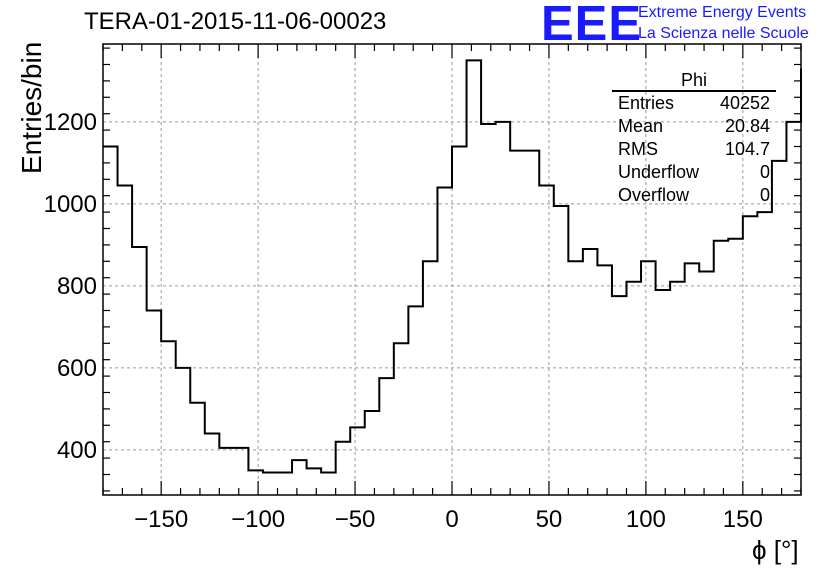 The width and height of the screenshot is (836, 572). I want to click on stats-label: Underflow, so click(659, 172).